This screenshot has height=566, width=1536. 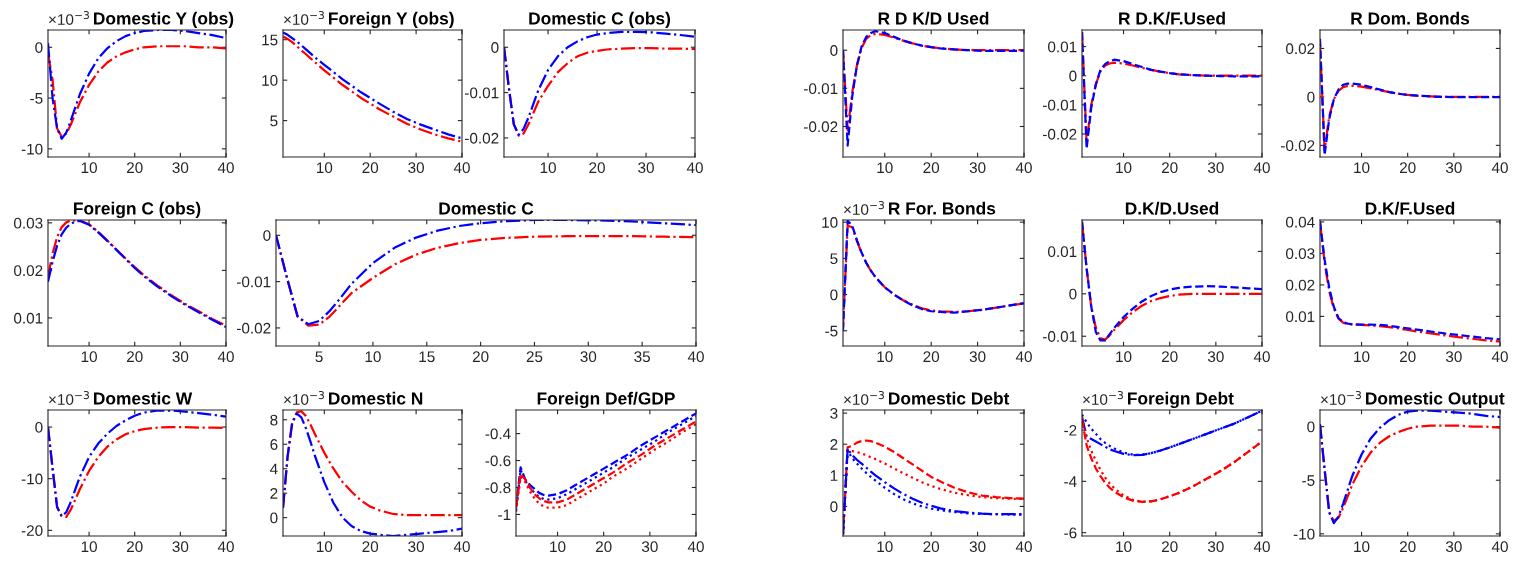 What do you see at coordinates (274, 121) in the screenshot?
I see `y-tick-label: 5` at bounding box center [274, 121].